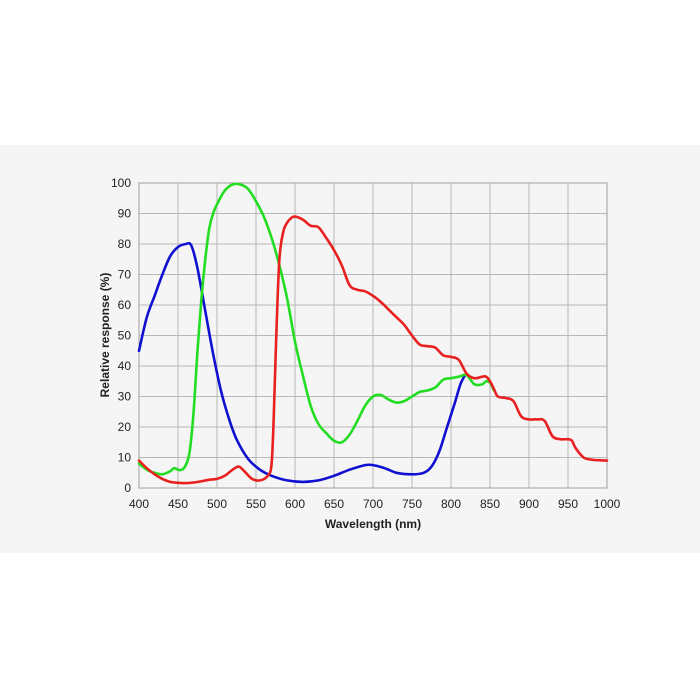 The height and width of the screenshot is (700, 700). I want to click on x-axis-ticks: 400 450 500 550 600 650 700 750 800 850 900 950 1000, so click(375, 504).